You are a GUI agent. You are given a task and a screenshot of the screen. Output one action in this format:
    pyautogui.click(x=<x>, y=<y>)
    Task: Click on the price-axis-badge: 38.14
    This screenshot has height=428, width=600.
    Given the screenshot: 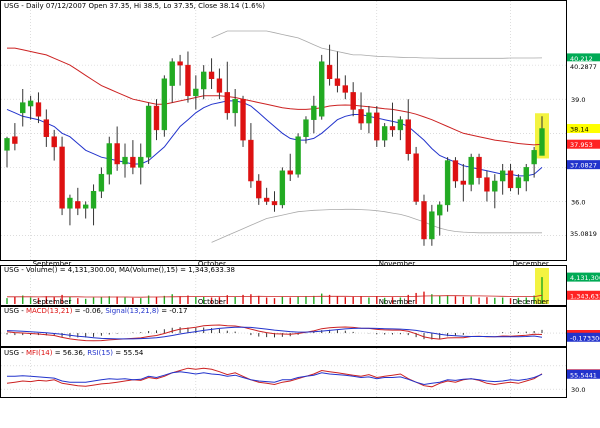 What is the action you would take?
    pyautogui.click(x=579, y=130)
    